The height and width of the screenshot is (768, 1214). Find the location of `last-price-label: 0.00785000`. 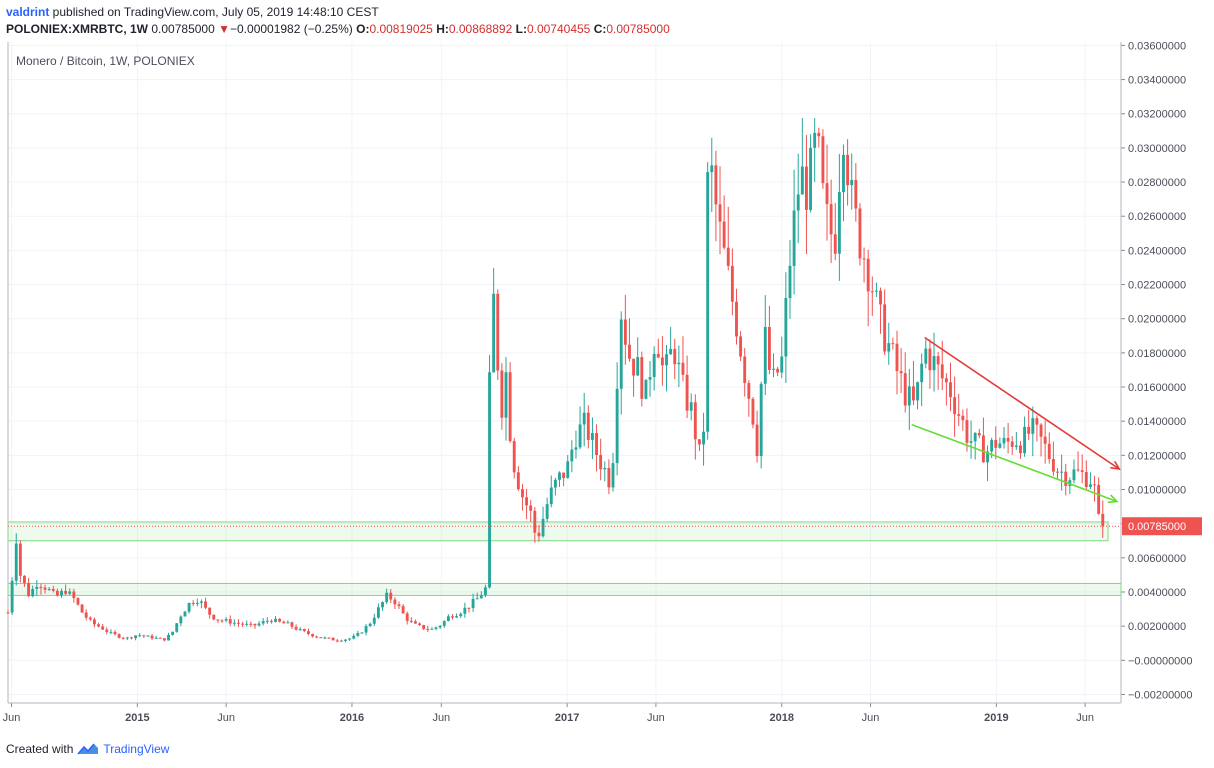

last-price-label: 0.00785000 is located at coordinates (1157, 527).